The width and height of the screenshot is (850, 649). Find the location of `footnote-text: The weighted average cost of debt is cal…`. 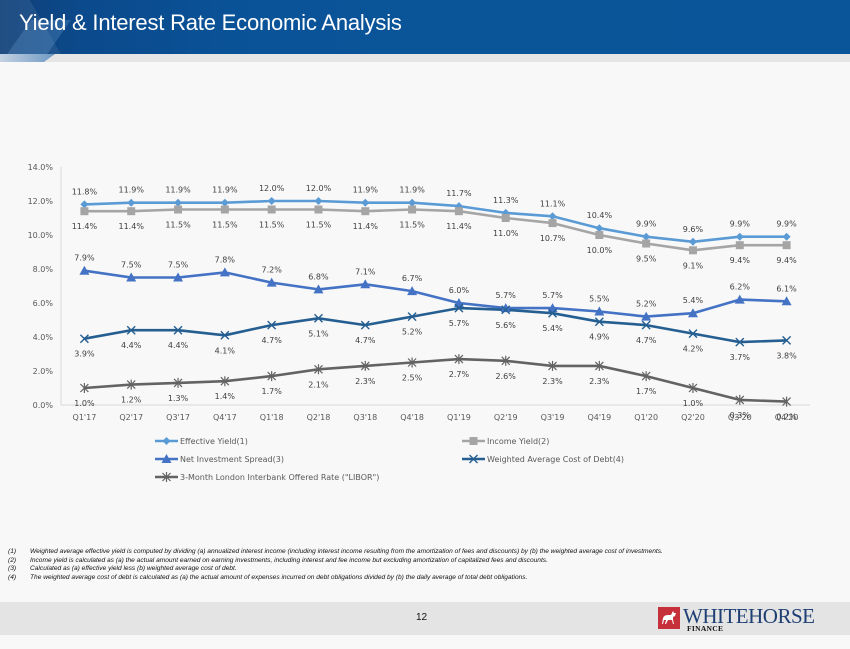

footnote-text: The weighted average cost of debt is cal… is located at coordinates (279, 577).